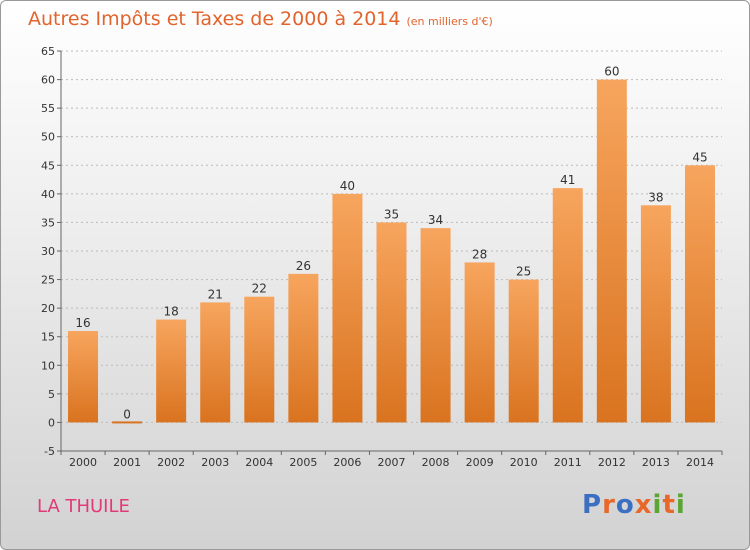  What do you see at coordinates (49, 451) in the screenshot?
I see `y-tick-label: -5` at bounding box center [49, 451].